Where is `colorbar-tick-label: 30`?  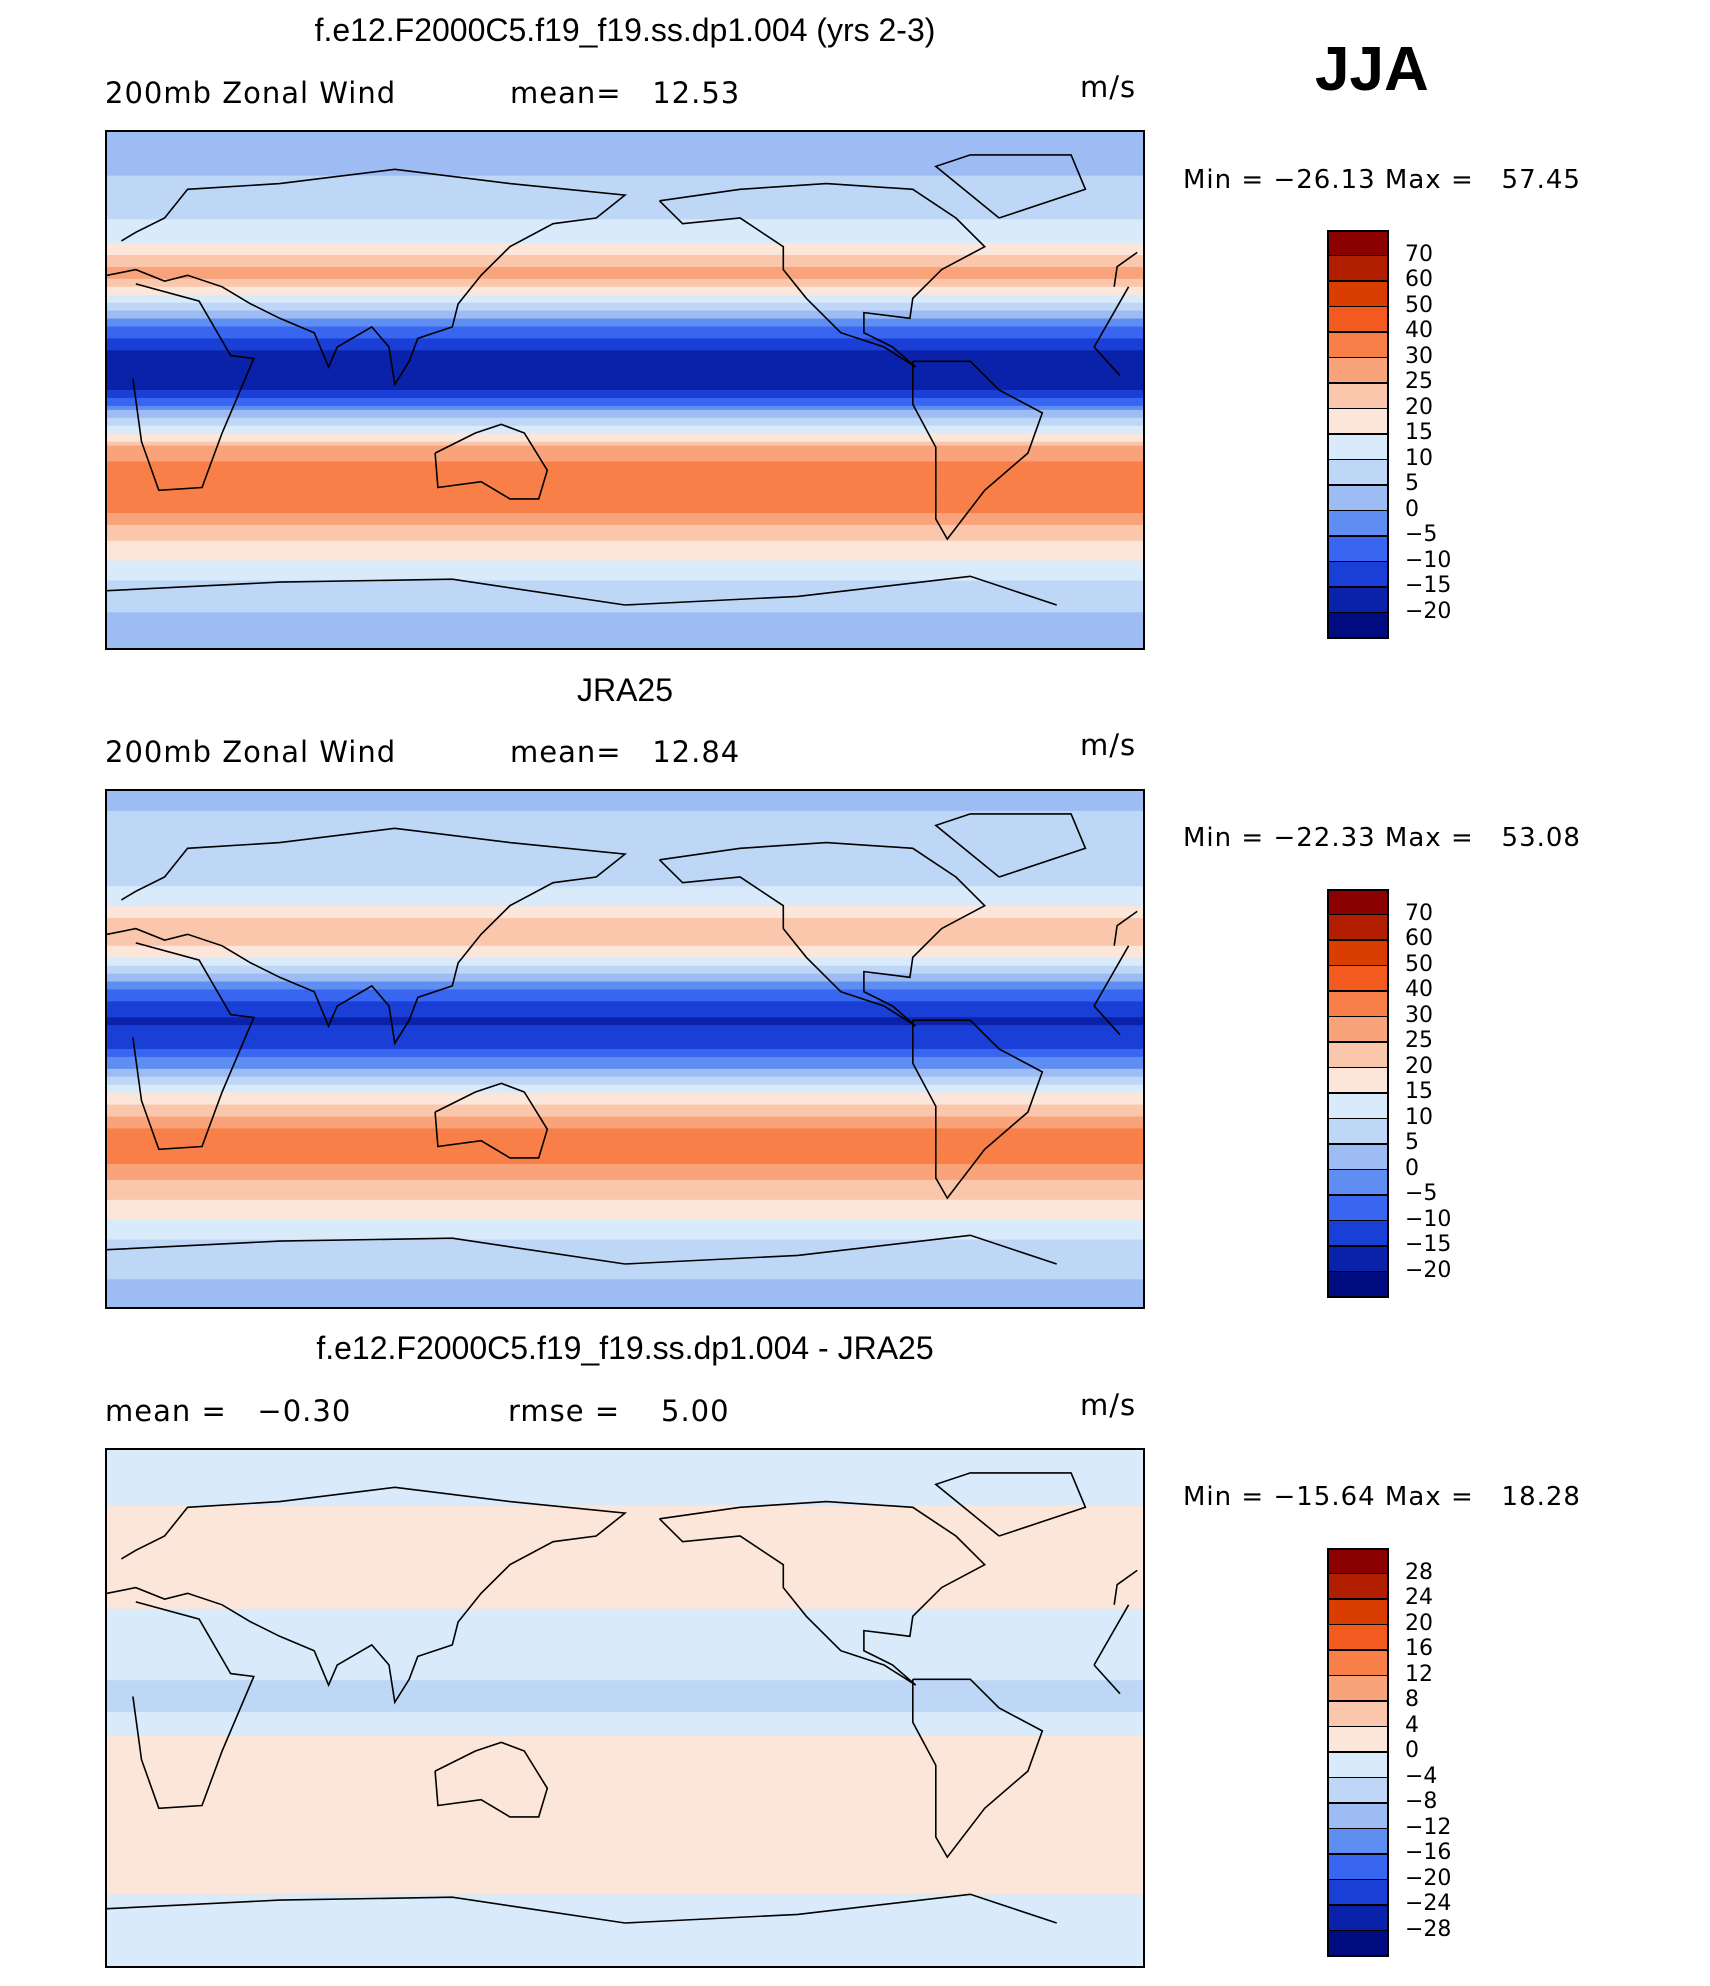
colorbar-tick-label: 30 is located at coordinates (1419, 356).